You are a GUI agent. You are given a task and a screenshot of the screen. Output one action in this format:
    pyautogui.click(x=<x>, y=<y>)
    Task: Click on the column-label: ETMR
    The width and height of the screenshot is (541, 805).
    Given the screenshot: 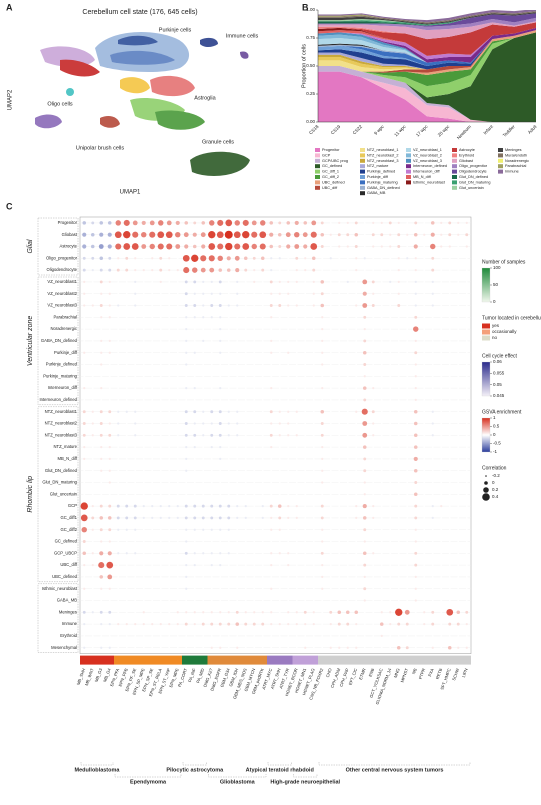 What is the action you would take?
    pyautogui.click(x=362, y=674)
    